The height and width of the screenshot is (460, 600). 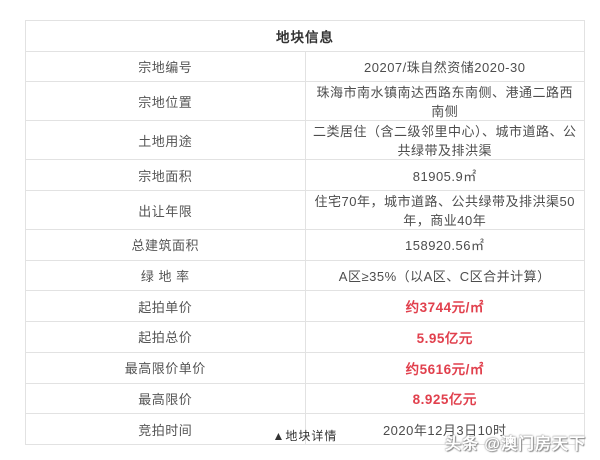 I want to click on row-label: 总建筑面积, so click(x=165, y=245).